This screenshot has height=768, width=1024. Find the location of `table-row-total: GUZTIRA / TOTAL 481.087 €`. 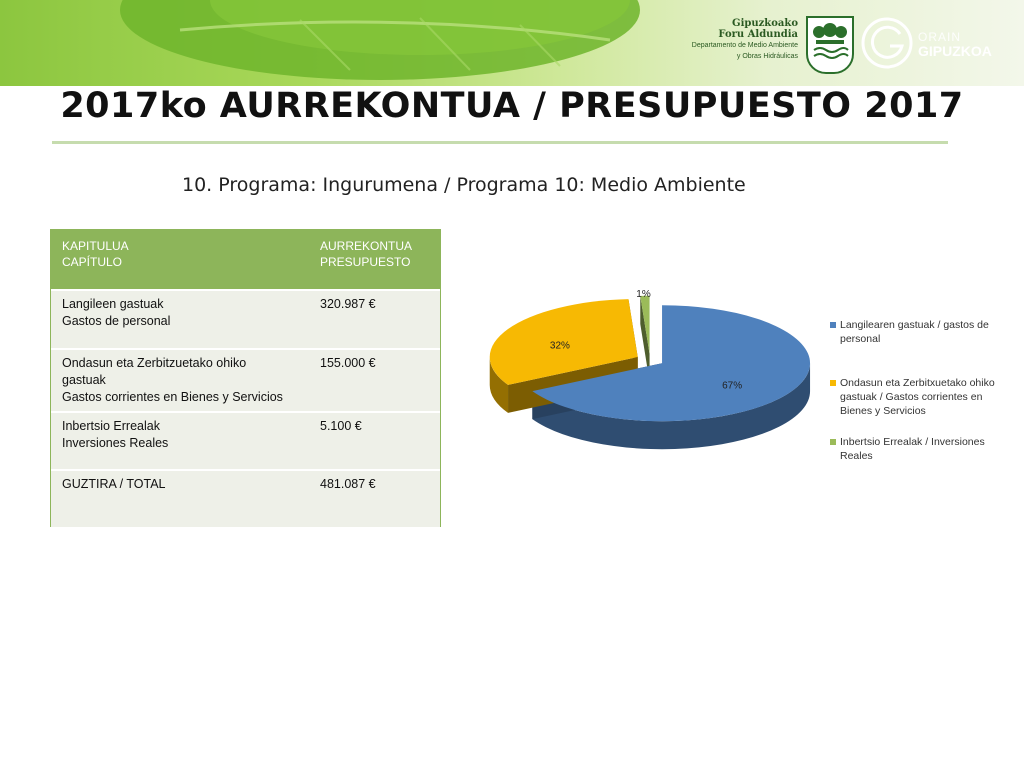

table-row-total: GUZTIRA / TOTAL 481.087 € is located at coordinates (245, 498).